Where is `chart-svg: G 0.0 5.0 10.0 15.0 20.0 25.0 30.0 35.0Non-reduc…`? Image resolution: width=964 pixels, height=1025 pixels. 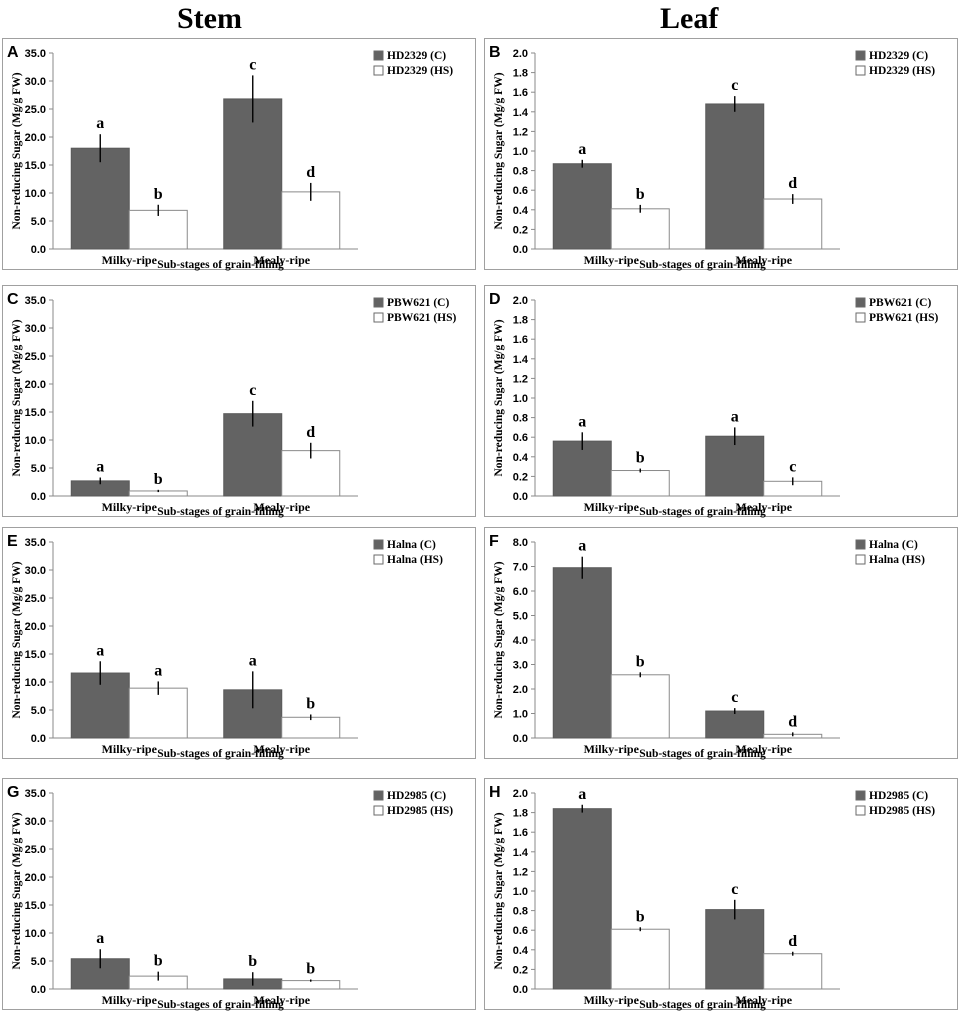 chart-svg: G 0.0 5.0 10.0 15.0 20.0 25.0 30.0 35.0Non-reduc… is located at coordinates (230, 897).